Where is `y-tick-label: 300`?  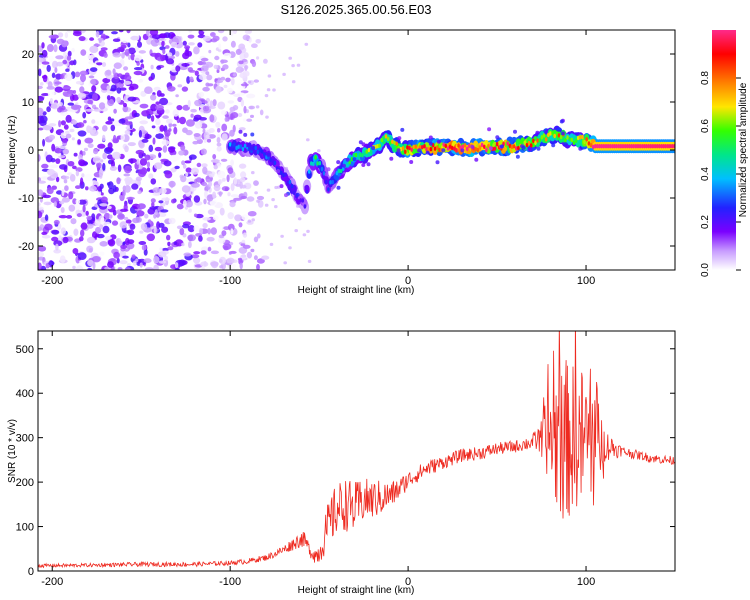
y-tick-label: 300 is located at coordinates (25, 439).